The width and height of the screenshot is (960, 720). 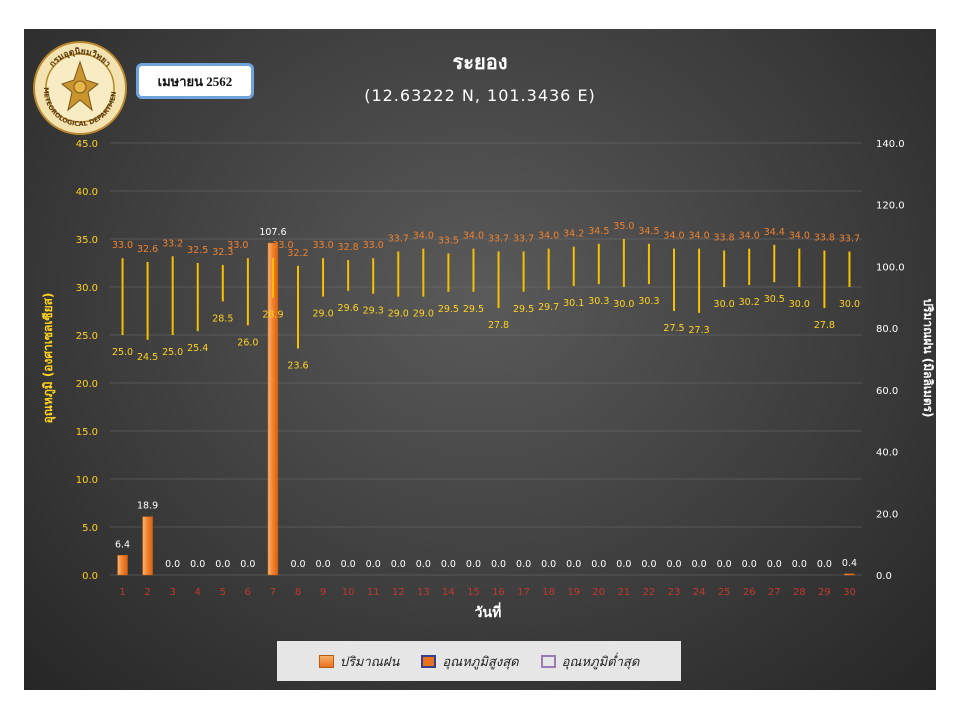 I want to click on x-tick-label: 5, so click(x=223, y=592).